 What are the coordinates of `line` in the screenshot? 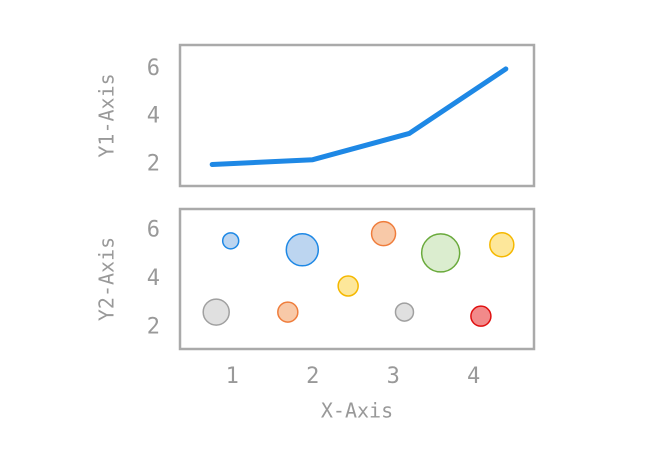 It's located at (359, 116).